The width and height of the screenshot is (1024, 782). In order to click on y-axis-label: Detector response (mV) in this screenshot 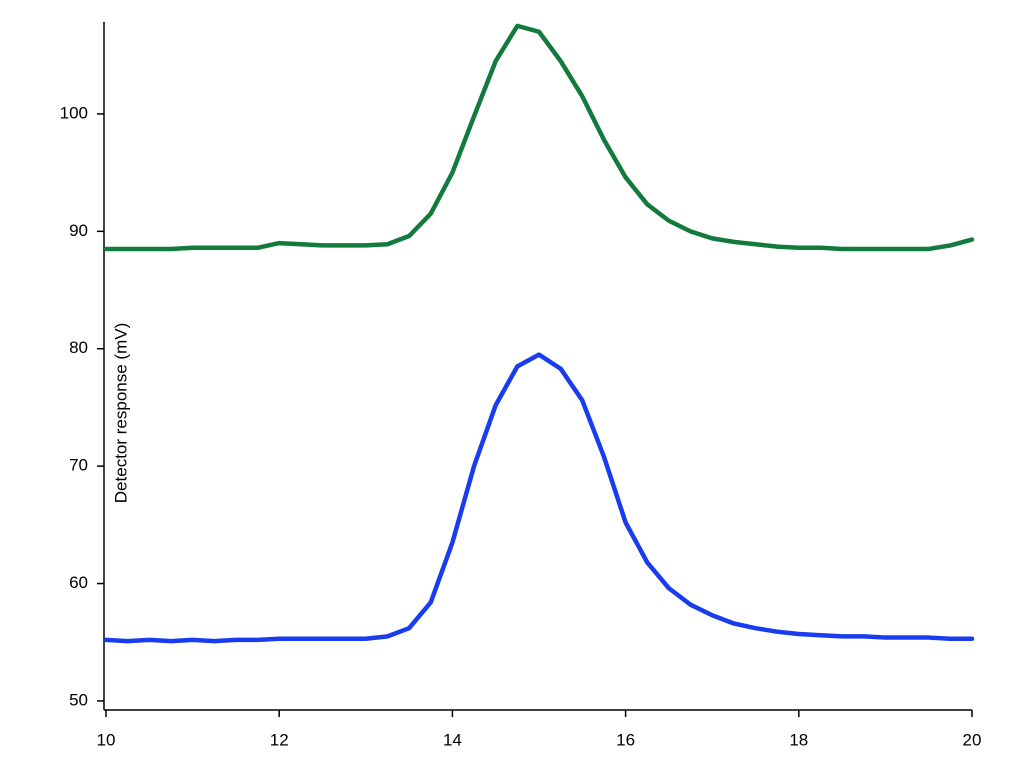, I will do `click(120, 413)`.